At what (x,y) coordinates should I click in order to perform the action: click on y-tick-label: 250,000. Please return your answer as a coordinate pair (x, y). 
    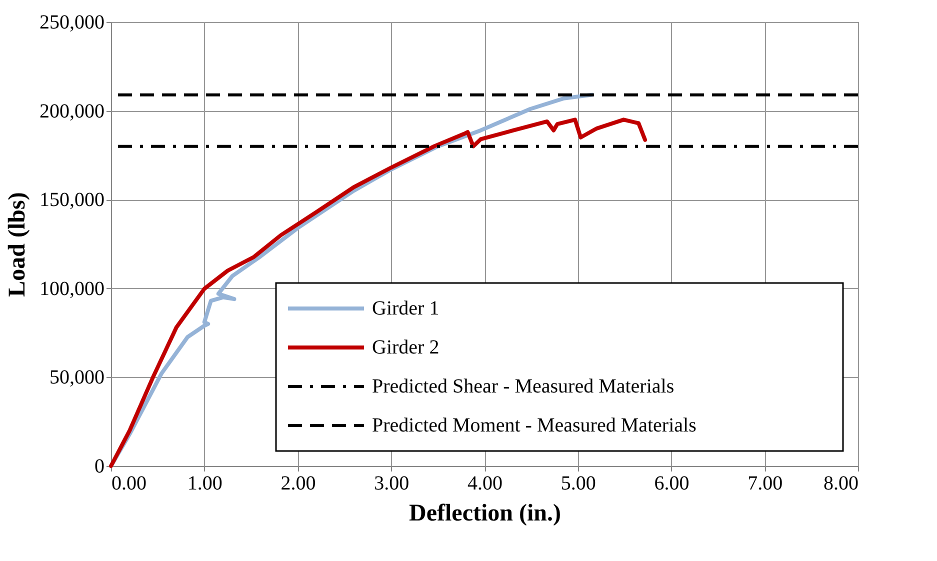
    Looking at the image, I should click on (72, 23).